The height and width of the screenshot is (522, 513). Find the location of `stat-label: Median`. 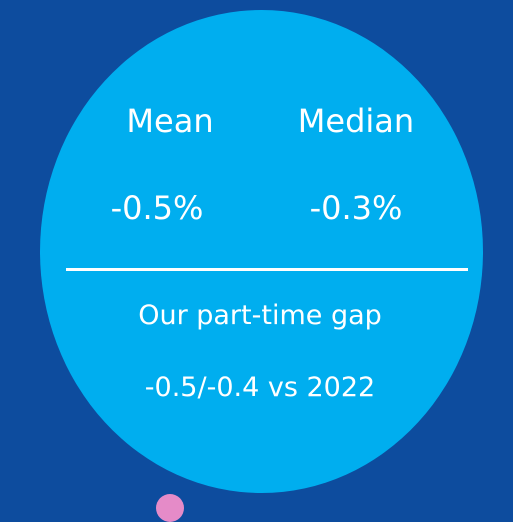

stat-label: Median is located at coordinates (356, 121).